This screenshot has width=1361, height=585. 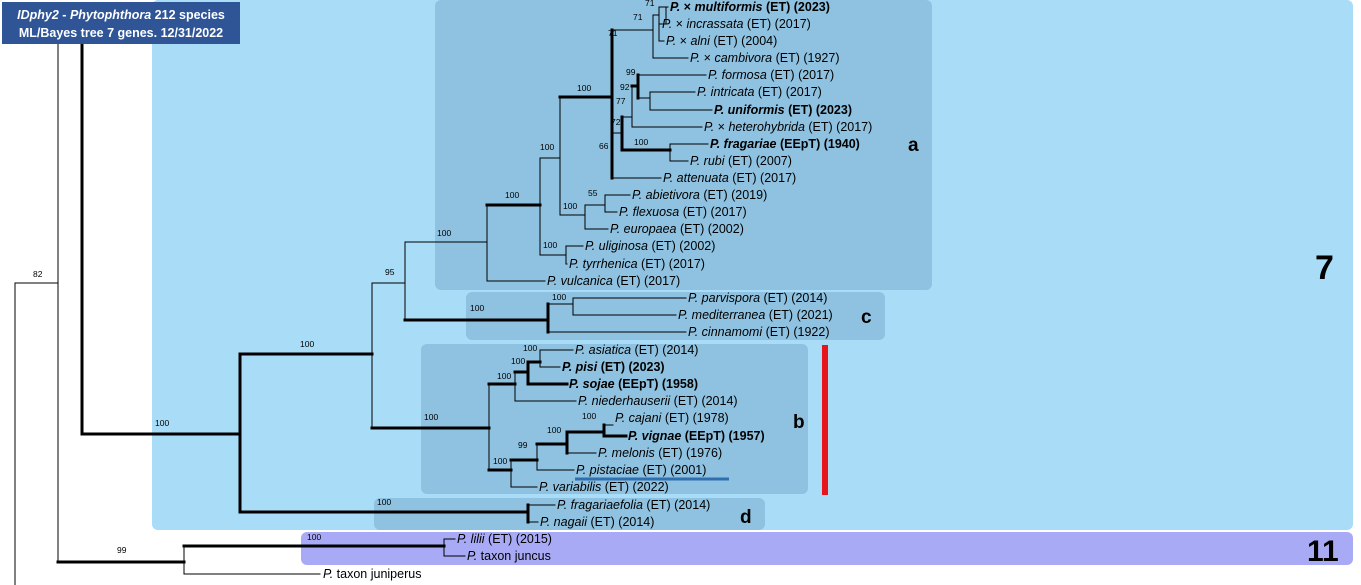 What do you see at coordinates (733, 332) in the screenshot?
I see `taxon-epithet: cinnamomi` at bounding box center [733, 332].